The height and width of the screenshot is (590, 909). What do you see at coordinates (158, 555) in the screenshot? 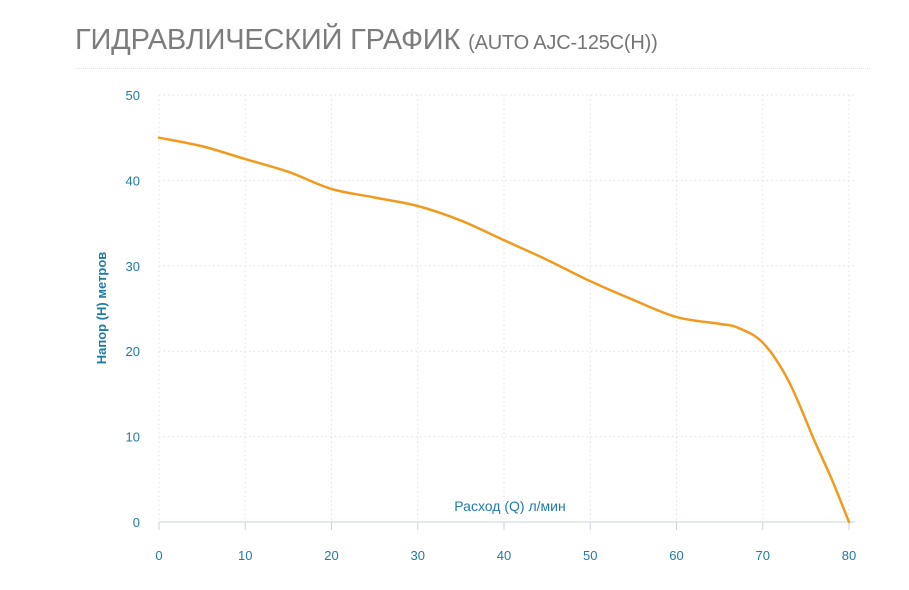
I see `x-tick-label: 0` at bounding box center [158, 555].